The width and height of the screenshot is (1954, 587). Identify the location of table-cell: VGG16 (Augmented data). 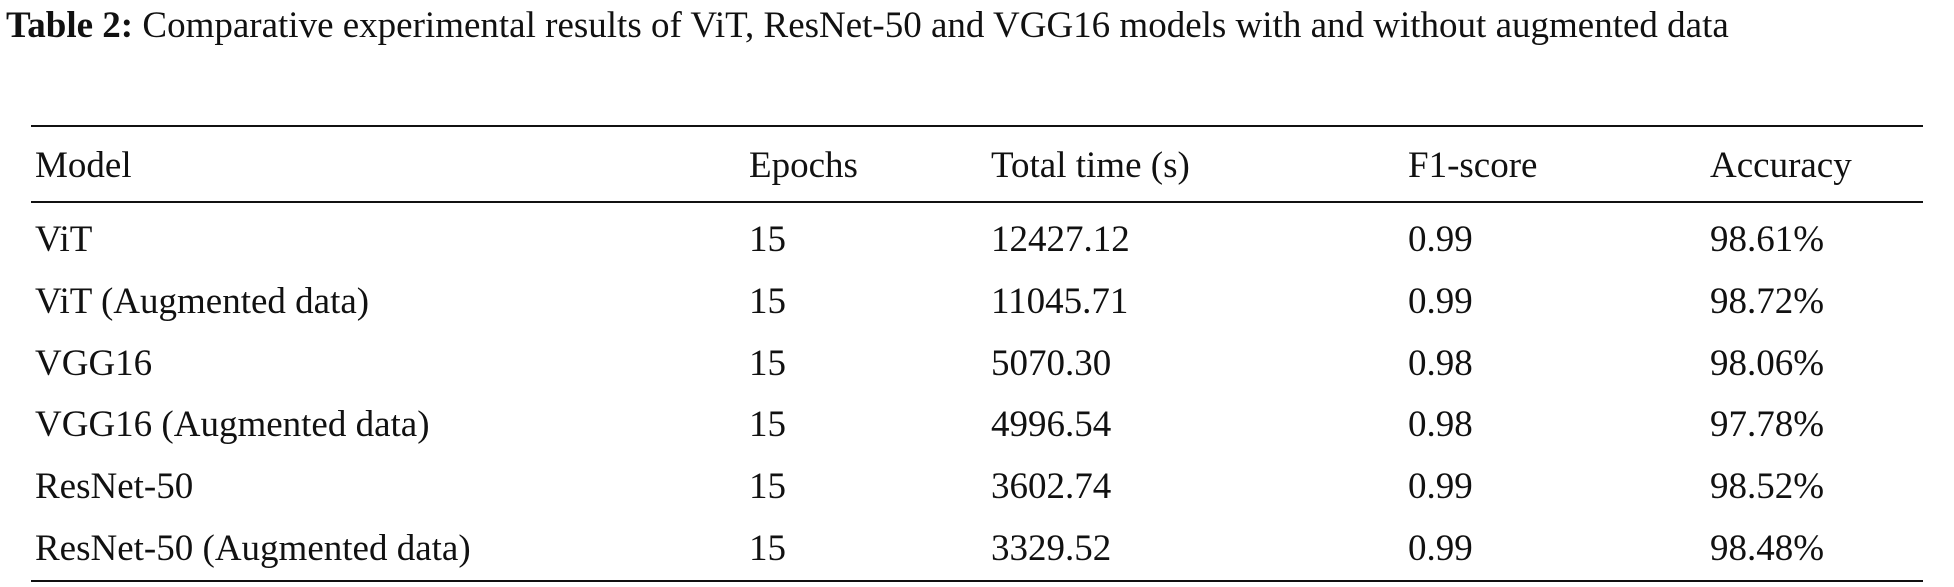
(232, 425).